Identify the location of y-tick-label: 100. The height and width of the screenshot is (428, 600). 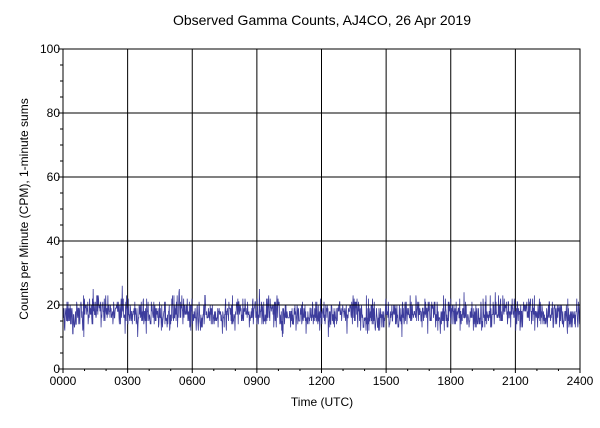
(50, 49).